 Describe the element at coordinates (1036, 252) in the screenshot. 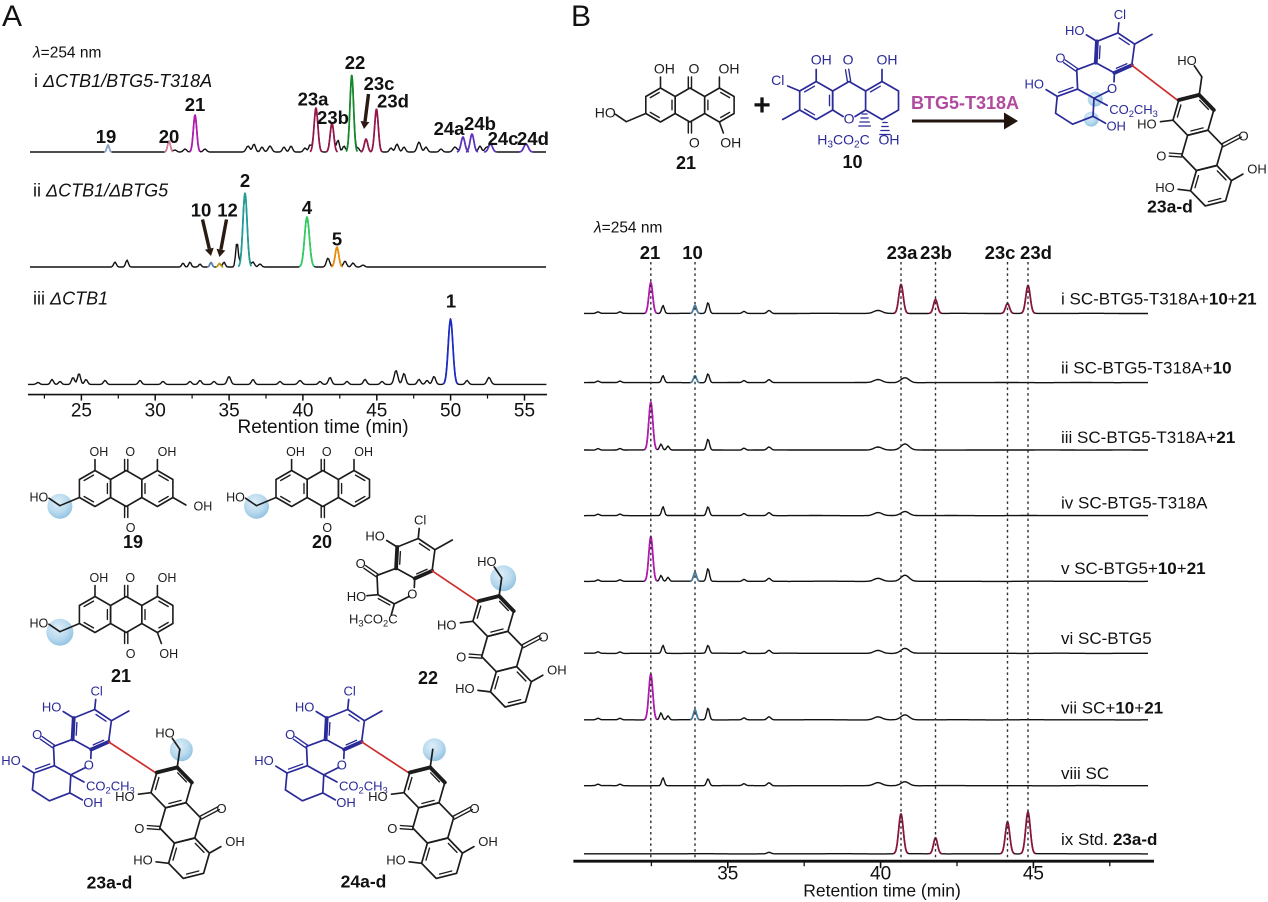

I see `svg-text: 23d` at that location.